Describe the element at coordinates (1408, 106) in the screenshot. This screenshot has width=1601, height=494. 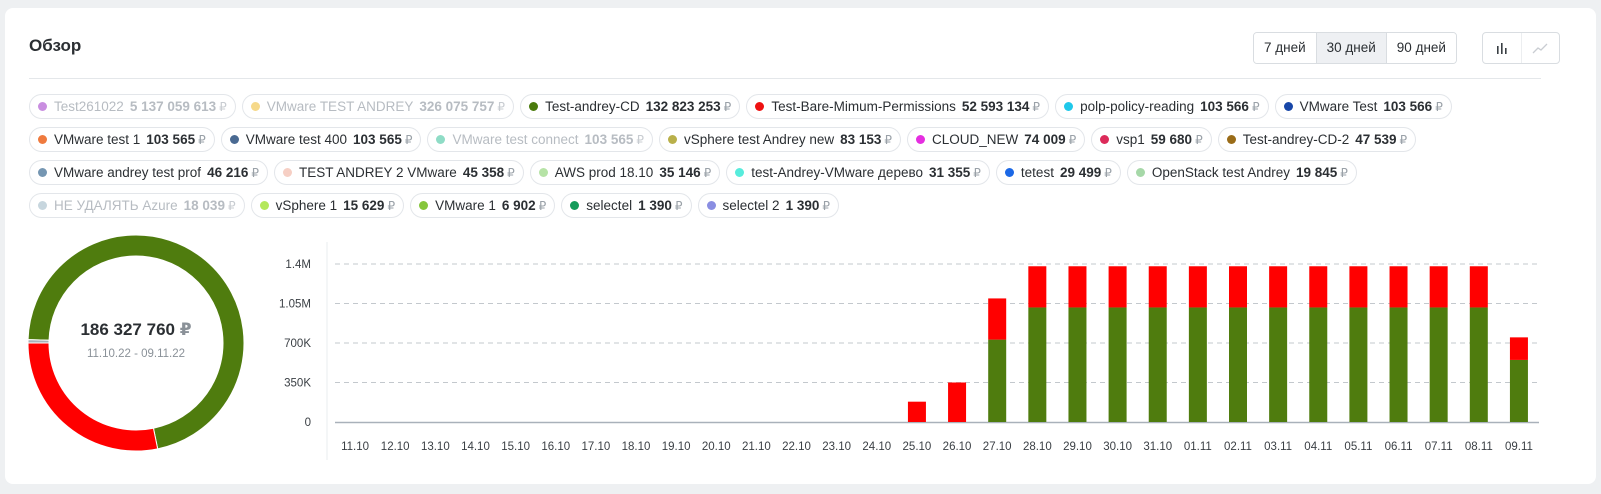
I see `legend-value: 103 566` at that location.